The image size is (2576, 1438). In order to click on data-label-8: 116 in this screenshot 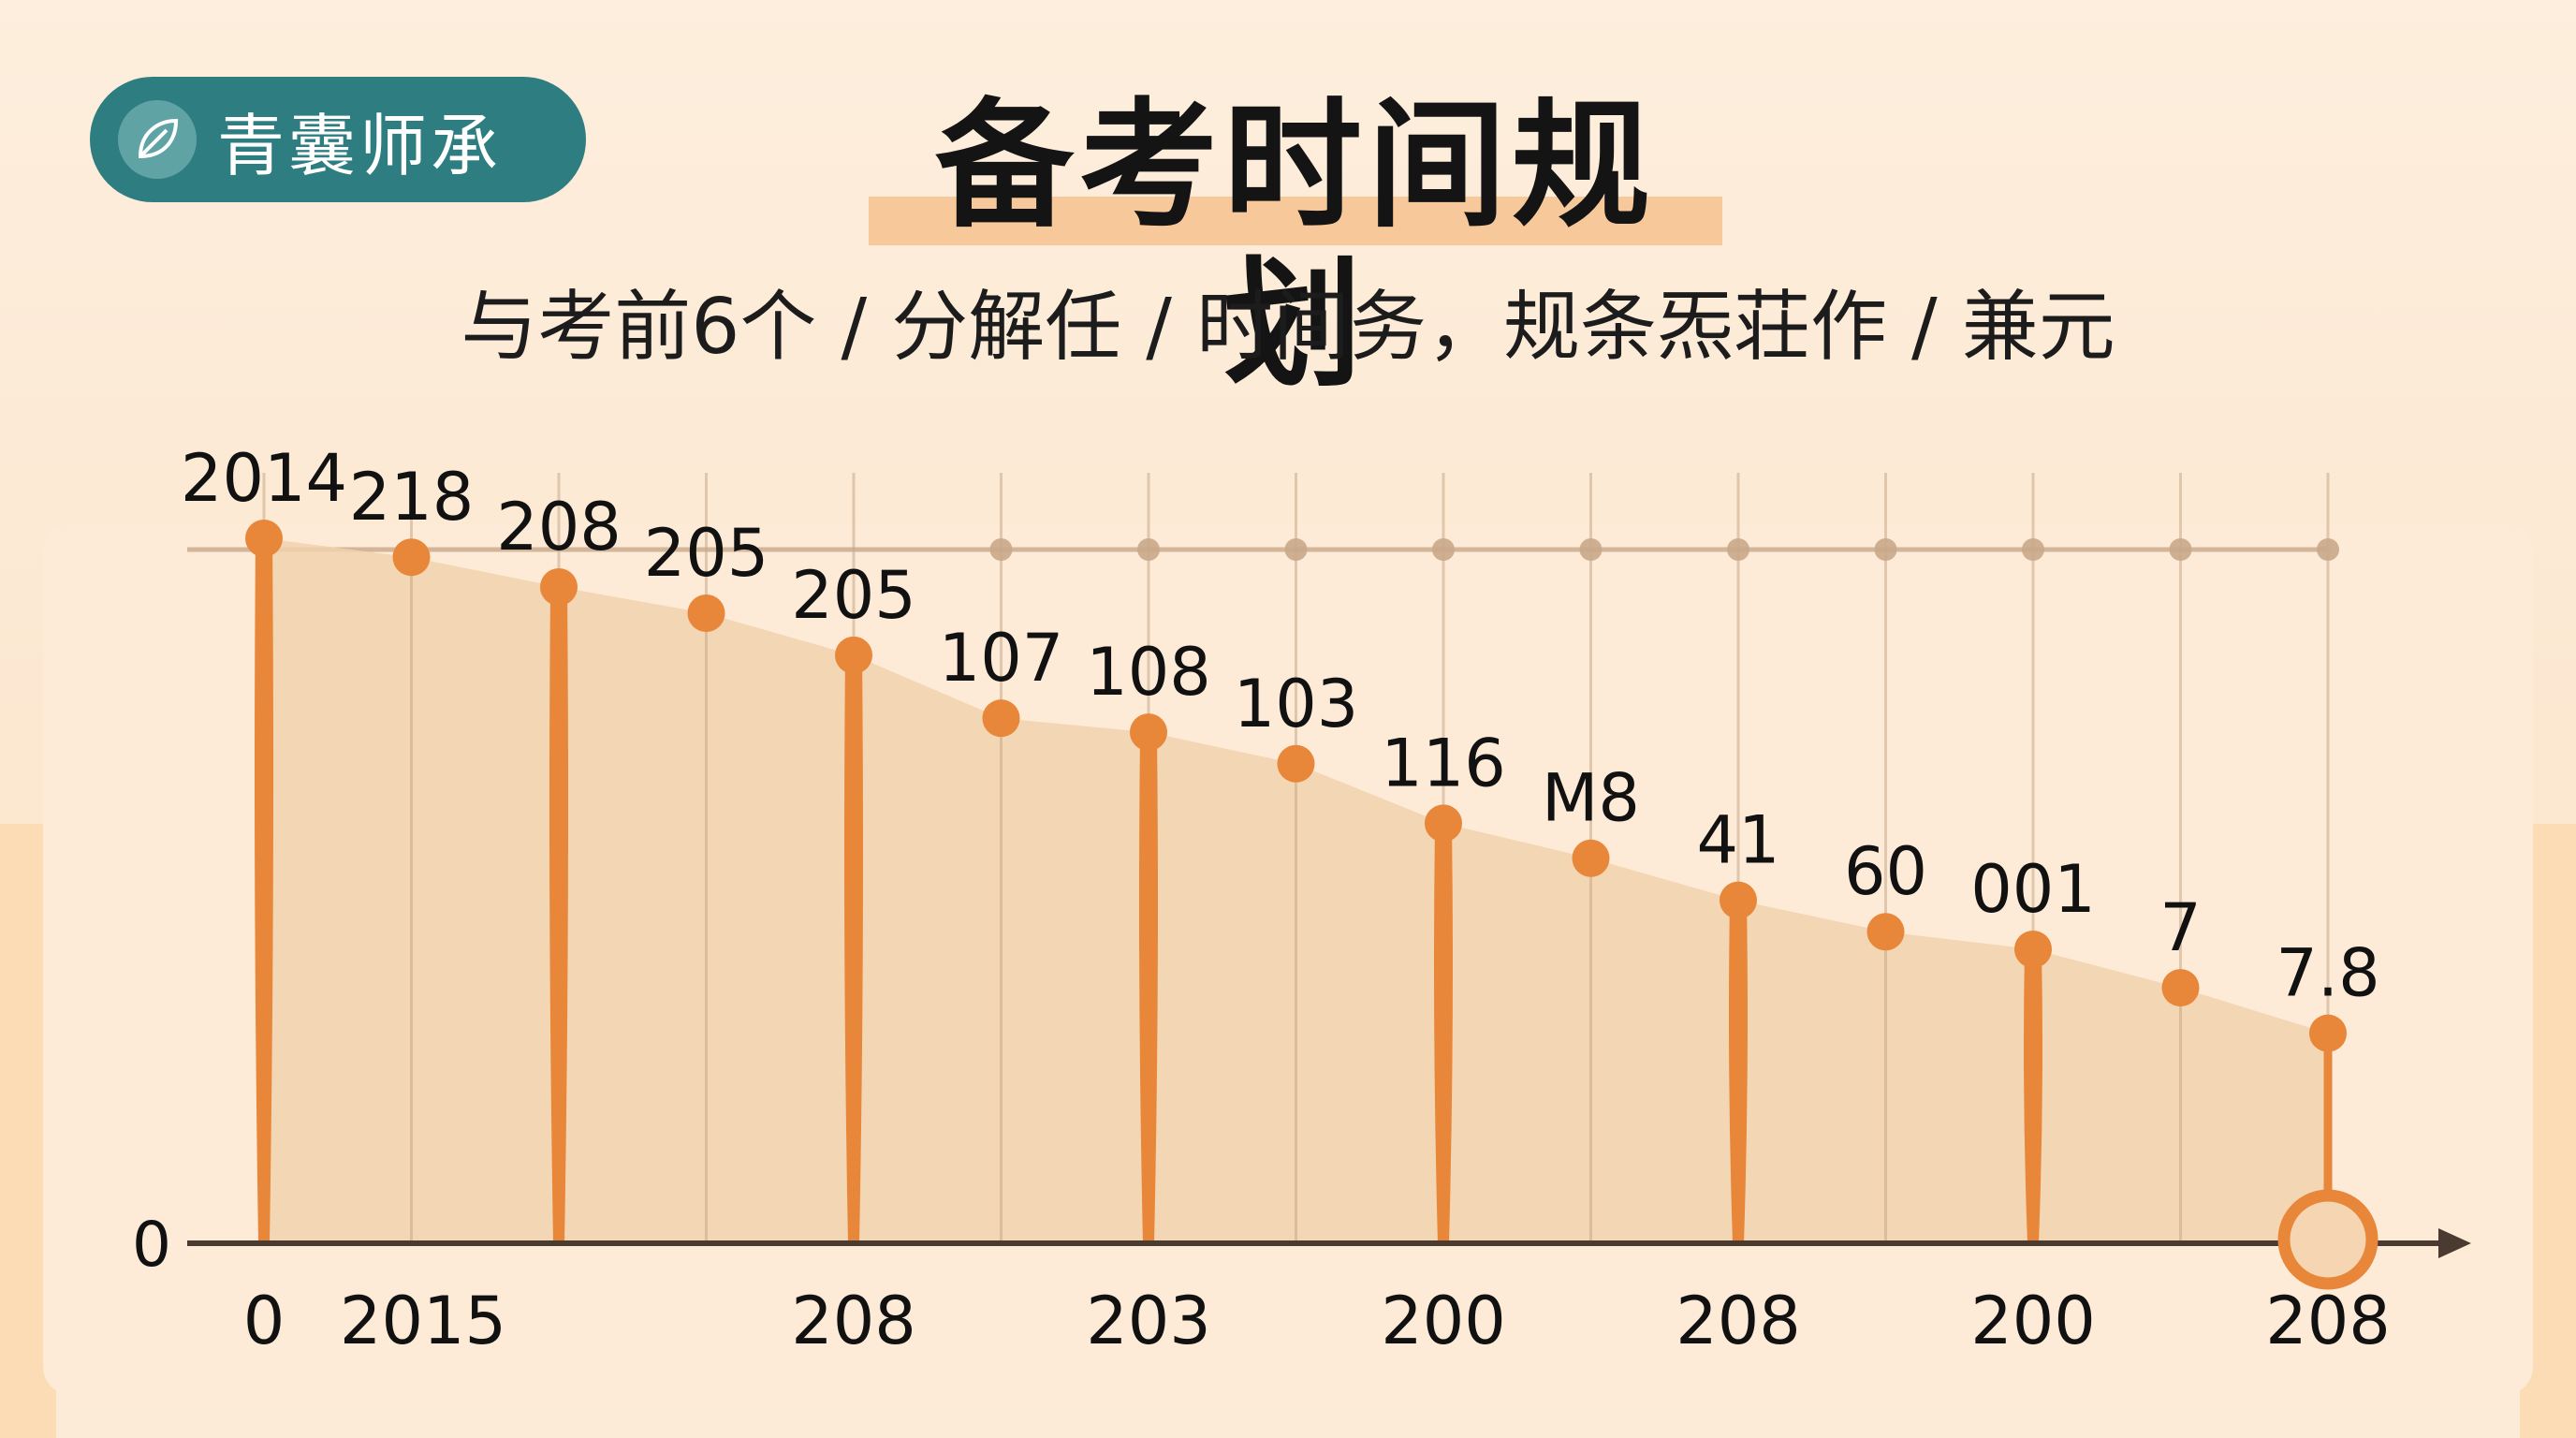, I will do `click(1443, 763)`.